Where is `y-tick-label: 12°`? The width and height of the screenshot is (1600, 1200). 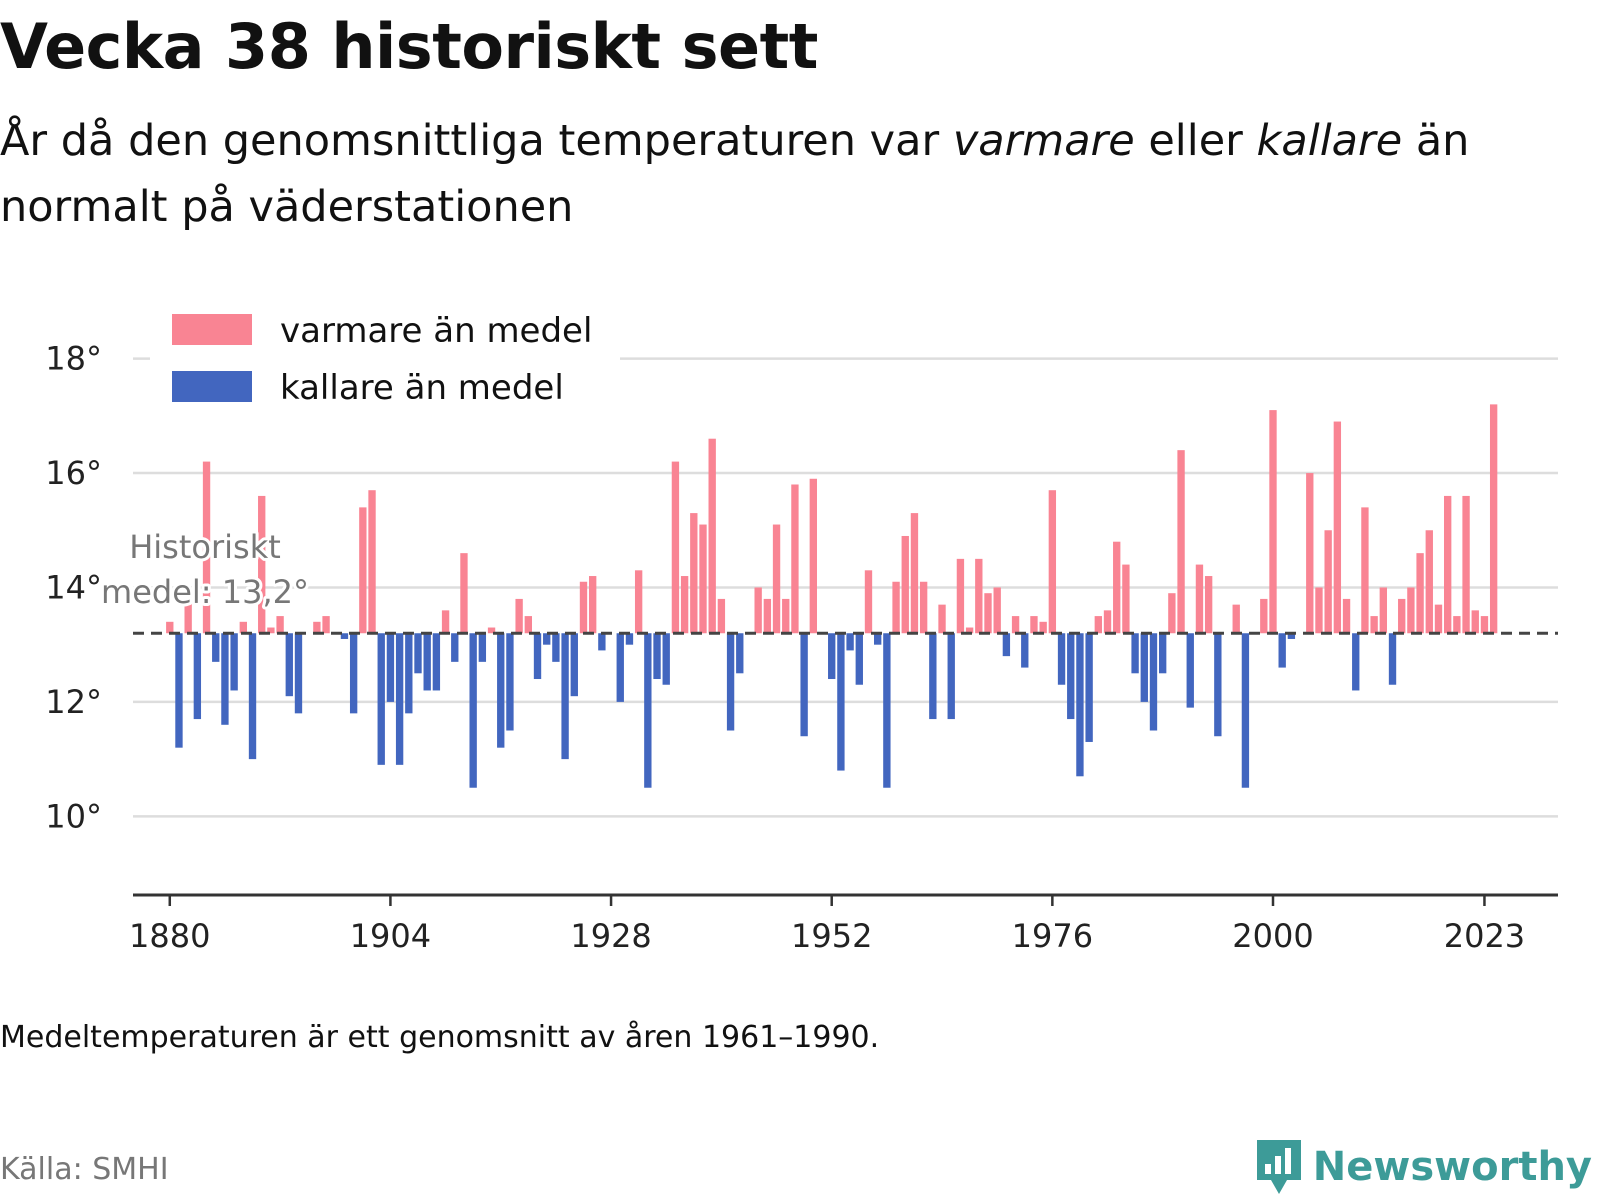 y-tick-label: 12° is located at coordinates (73, 702).